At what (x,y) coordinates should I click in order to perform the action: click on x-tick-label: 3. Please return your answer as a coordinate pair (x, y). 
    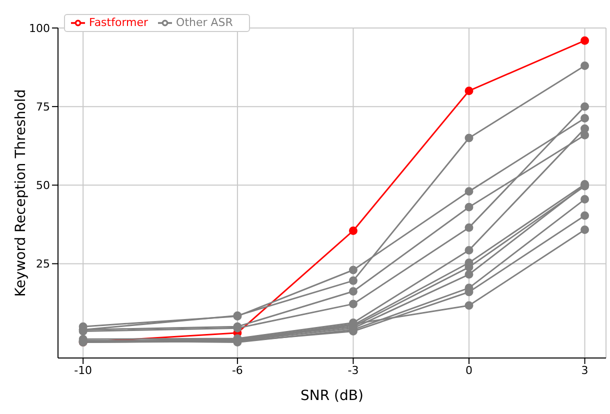
    Looking at the image, I should click on (584, 370).